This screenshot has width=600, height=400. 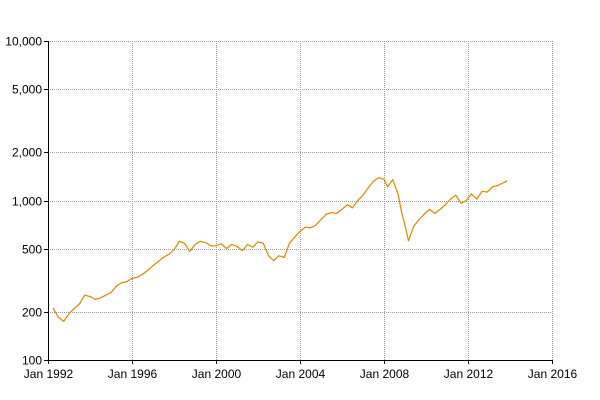 What do you see at coordinates (133, 374) in the screenshot?
I see `x-tick-label: Jan 1996` at bounding box center [133, 374].